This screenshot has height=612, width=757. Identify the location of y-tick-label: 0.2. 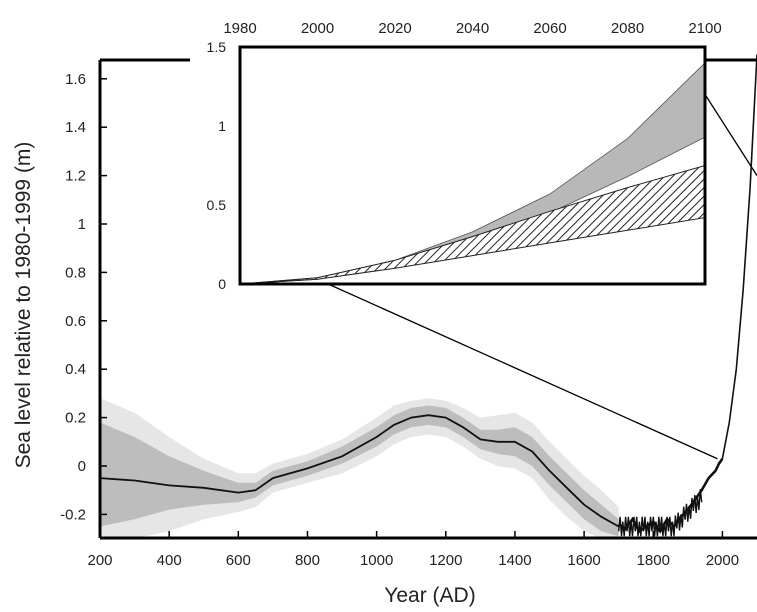
(75, 418).